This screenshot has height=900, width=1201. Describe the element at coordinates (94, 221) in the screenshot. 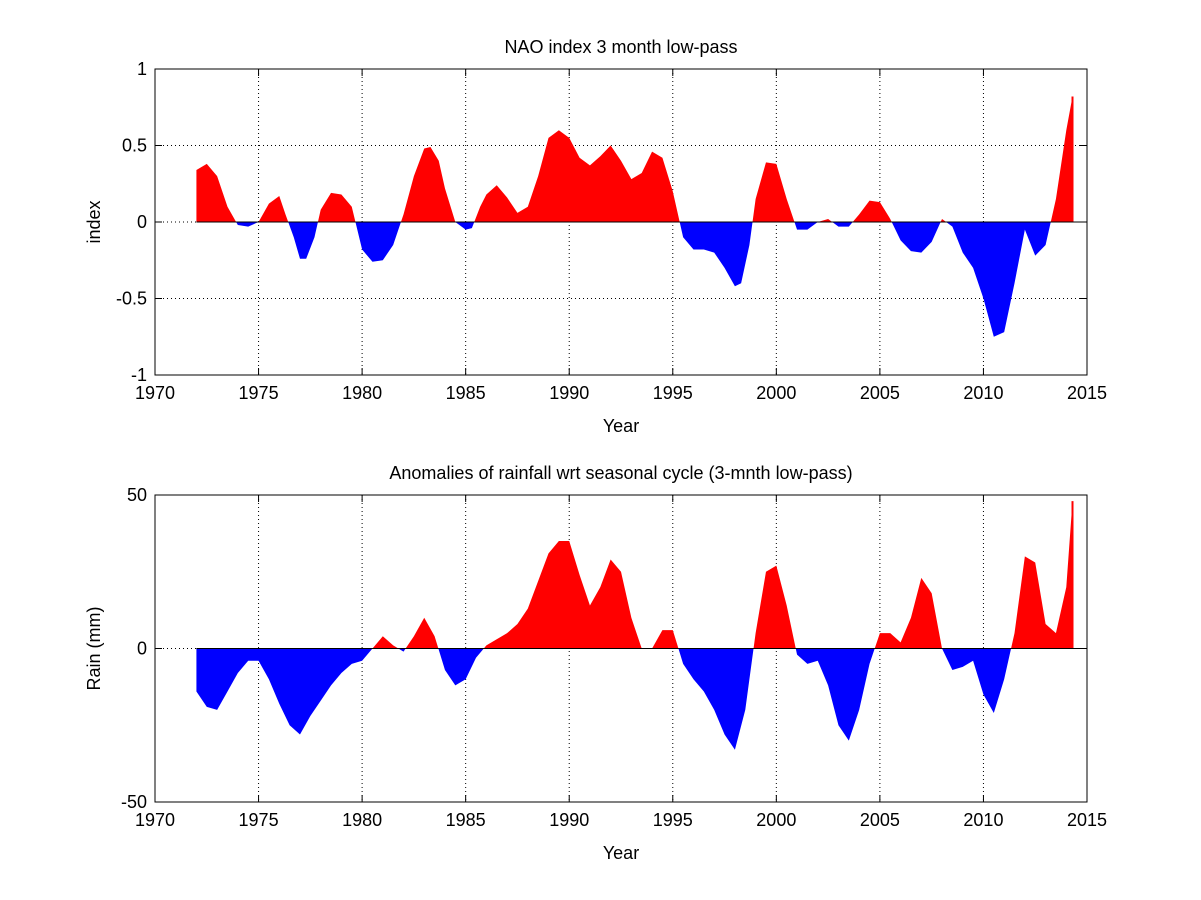

I see `y-axis-label: index` at that location.